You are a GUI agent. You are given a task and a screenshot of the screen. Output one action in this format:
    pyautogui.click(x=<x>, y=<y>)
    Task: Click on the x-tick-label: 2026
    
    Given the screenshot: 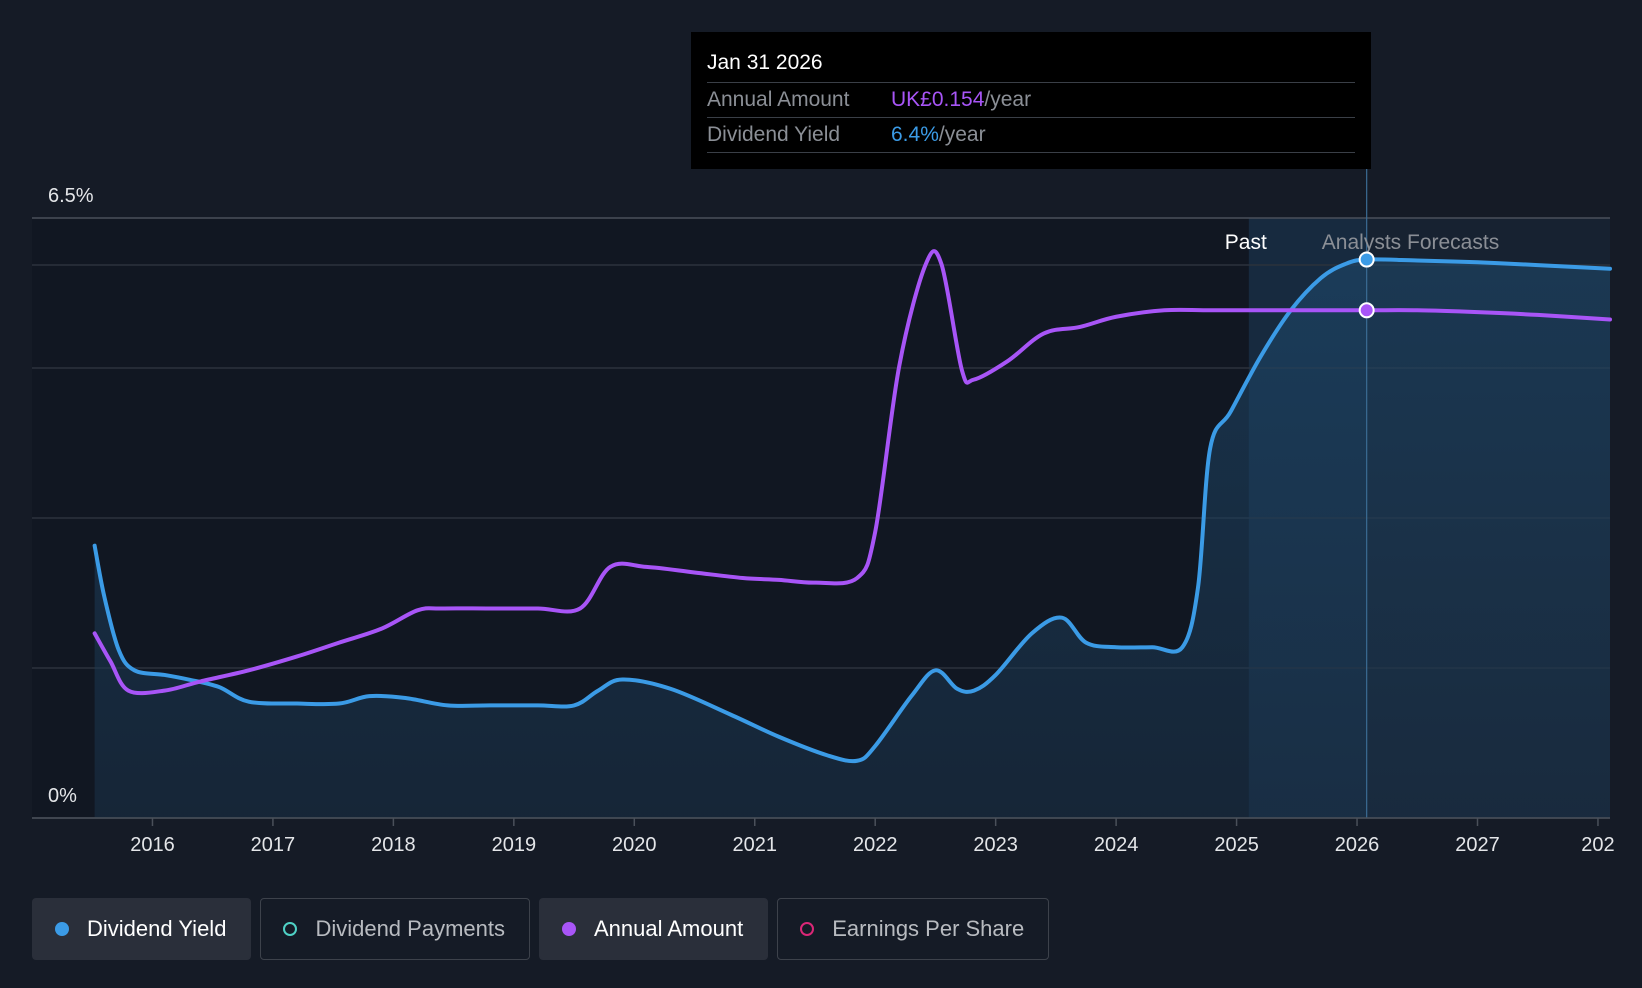 What is the action you would take?
    pyautogui.click(x=1357, y=845)
    